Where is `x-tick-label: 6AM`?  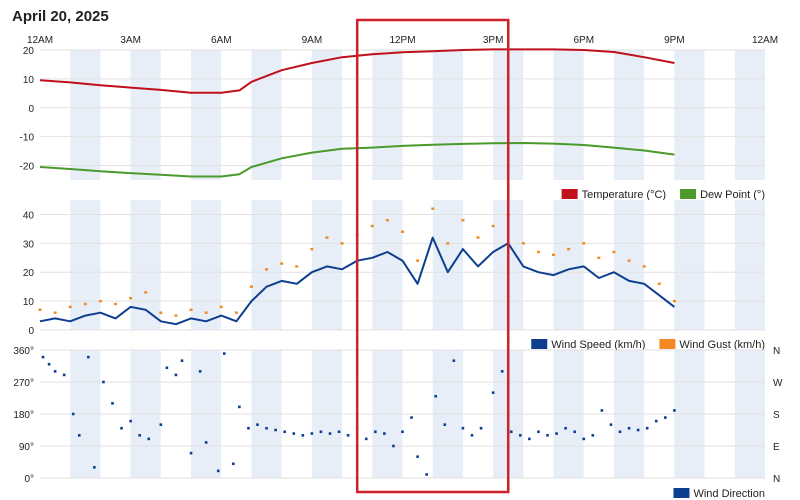 x-tick-label: 6AM is located at coordinates (221, 40).